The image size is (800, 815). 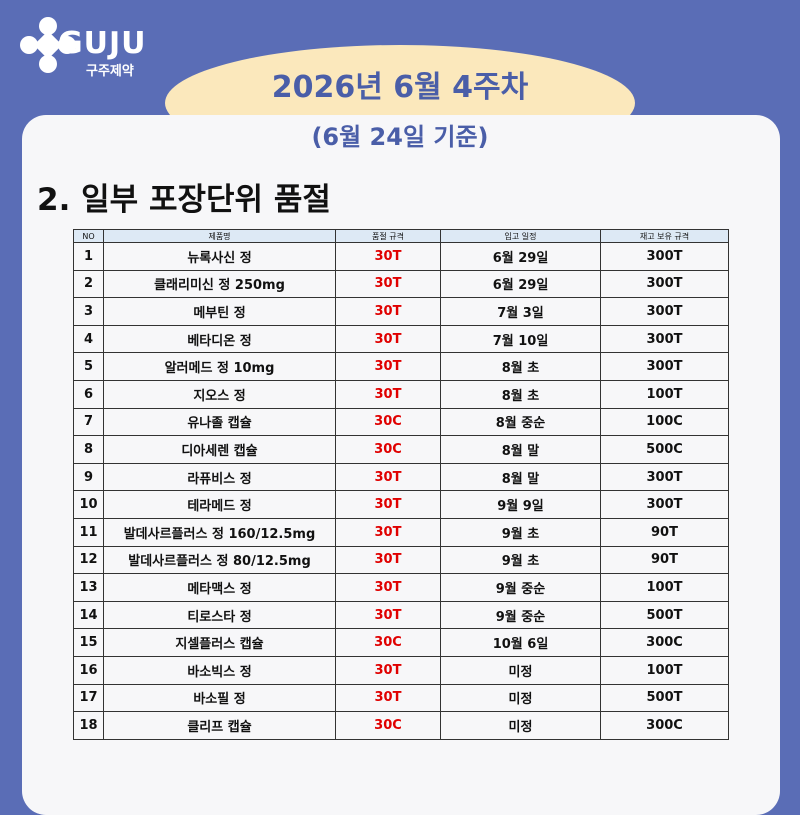 What do you see at coordinates (88, 560) in the screenshot?
I see `table-cell: 12` at bounding box center [88, 560].